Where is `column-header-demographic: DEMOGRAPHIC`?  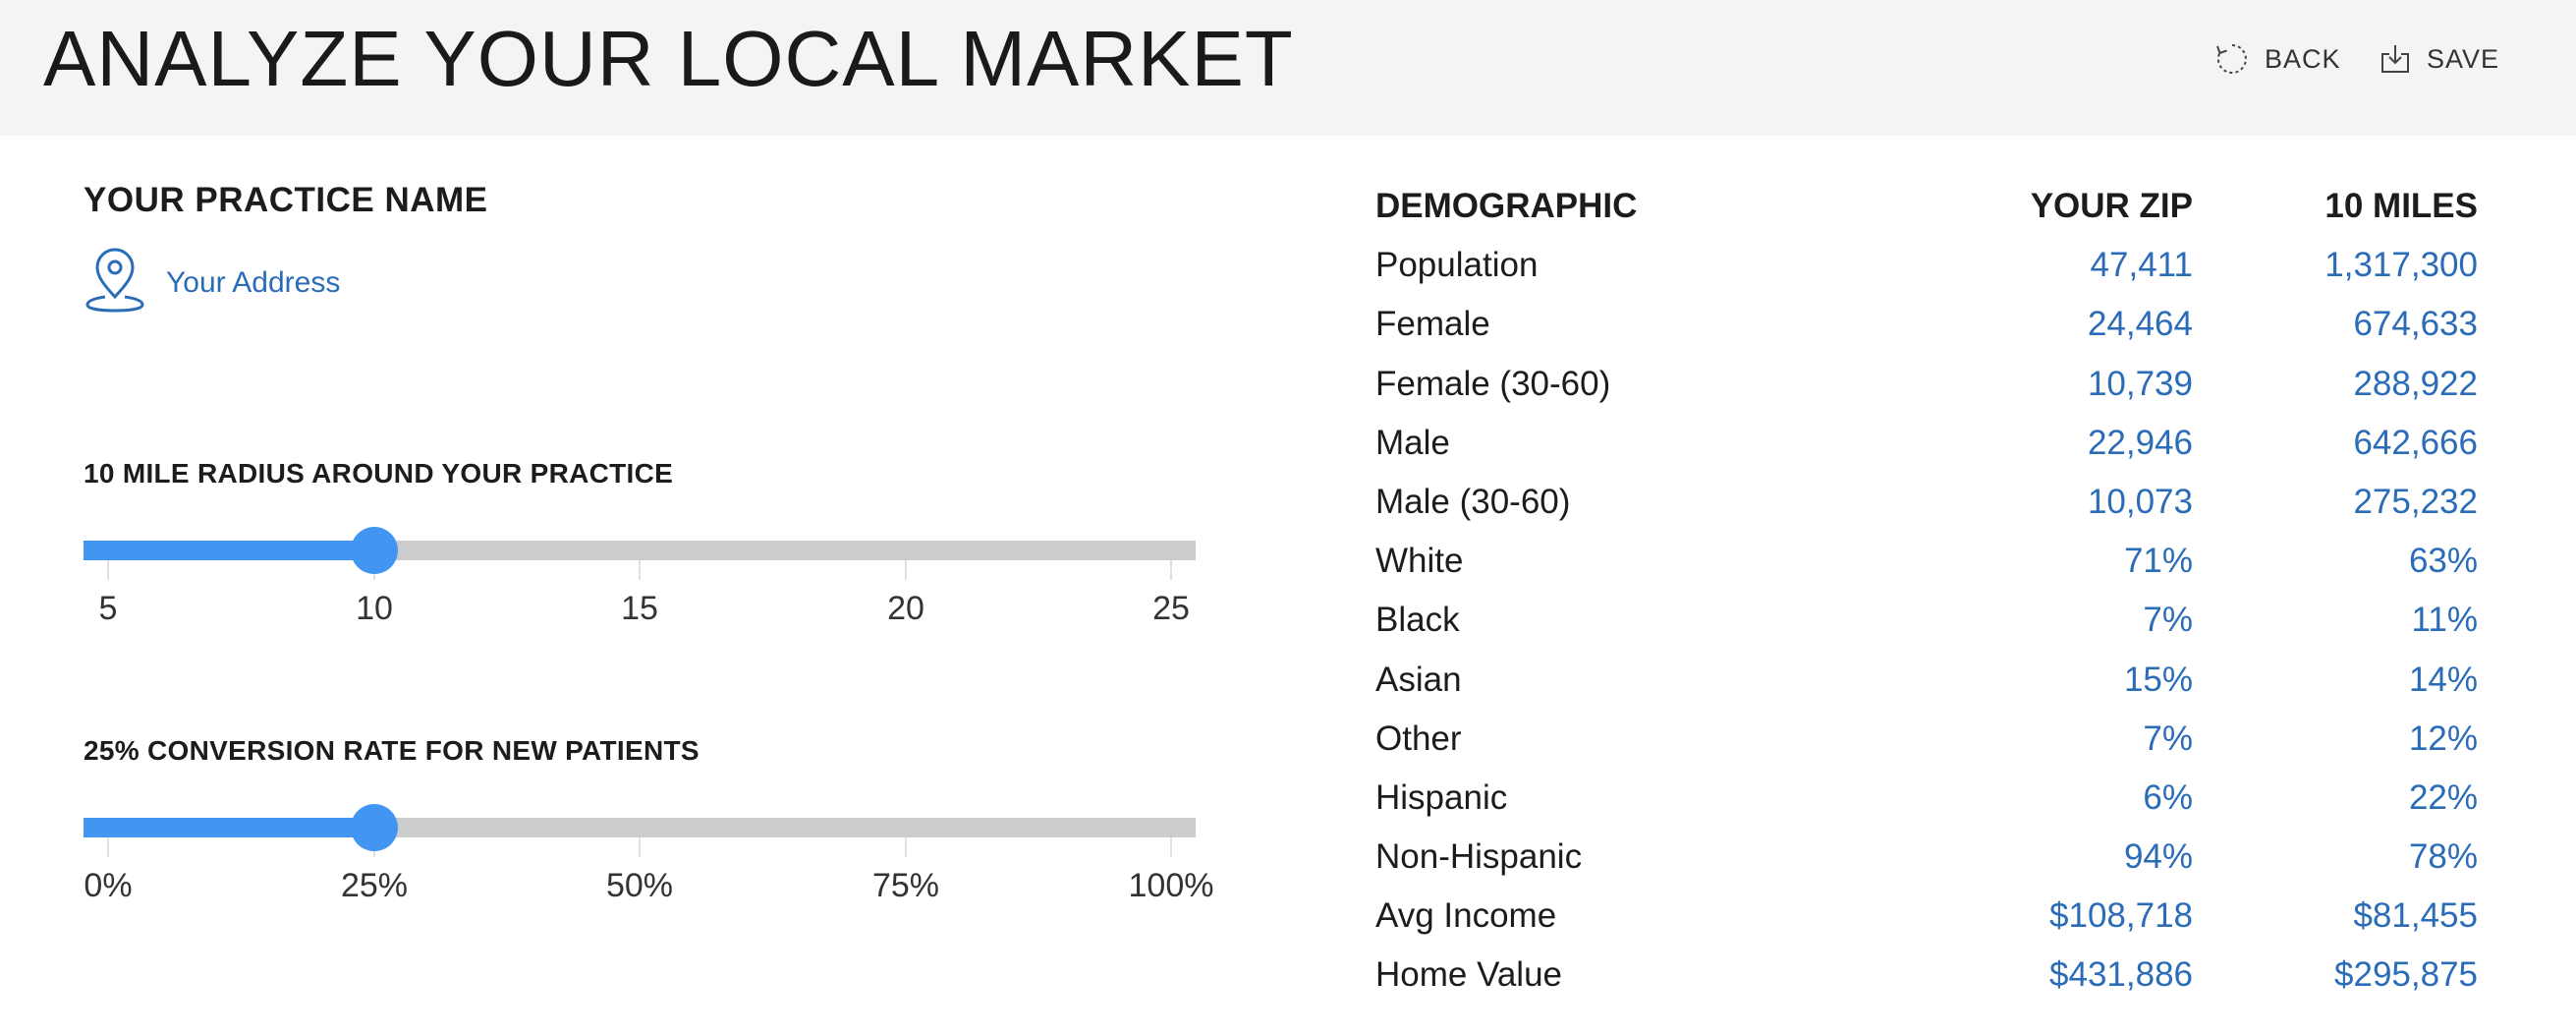
column-header-demographic: DEMOGRAPHIC is located at coordinates (1506, 206).